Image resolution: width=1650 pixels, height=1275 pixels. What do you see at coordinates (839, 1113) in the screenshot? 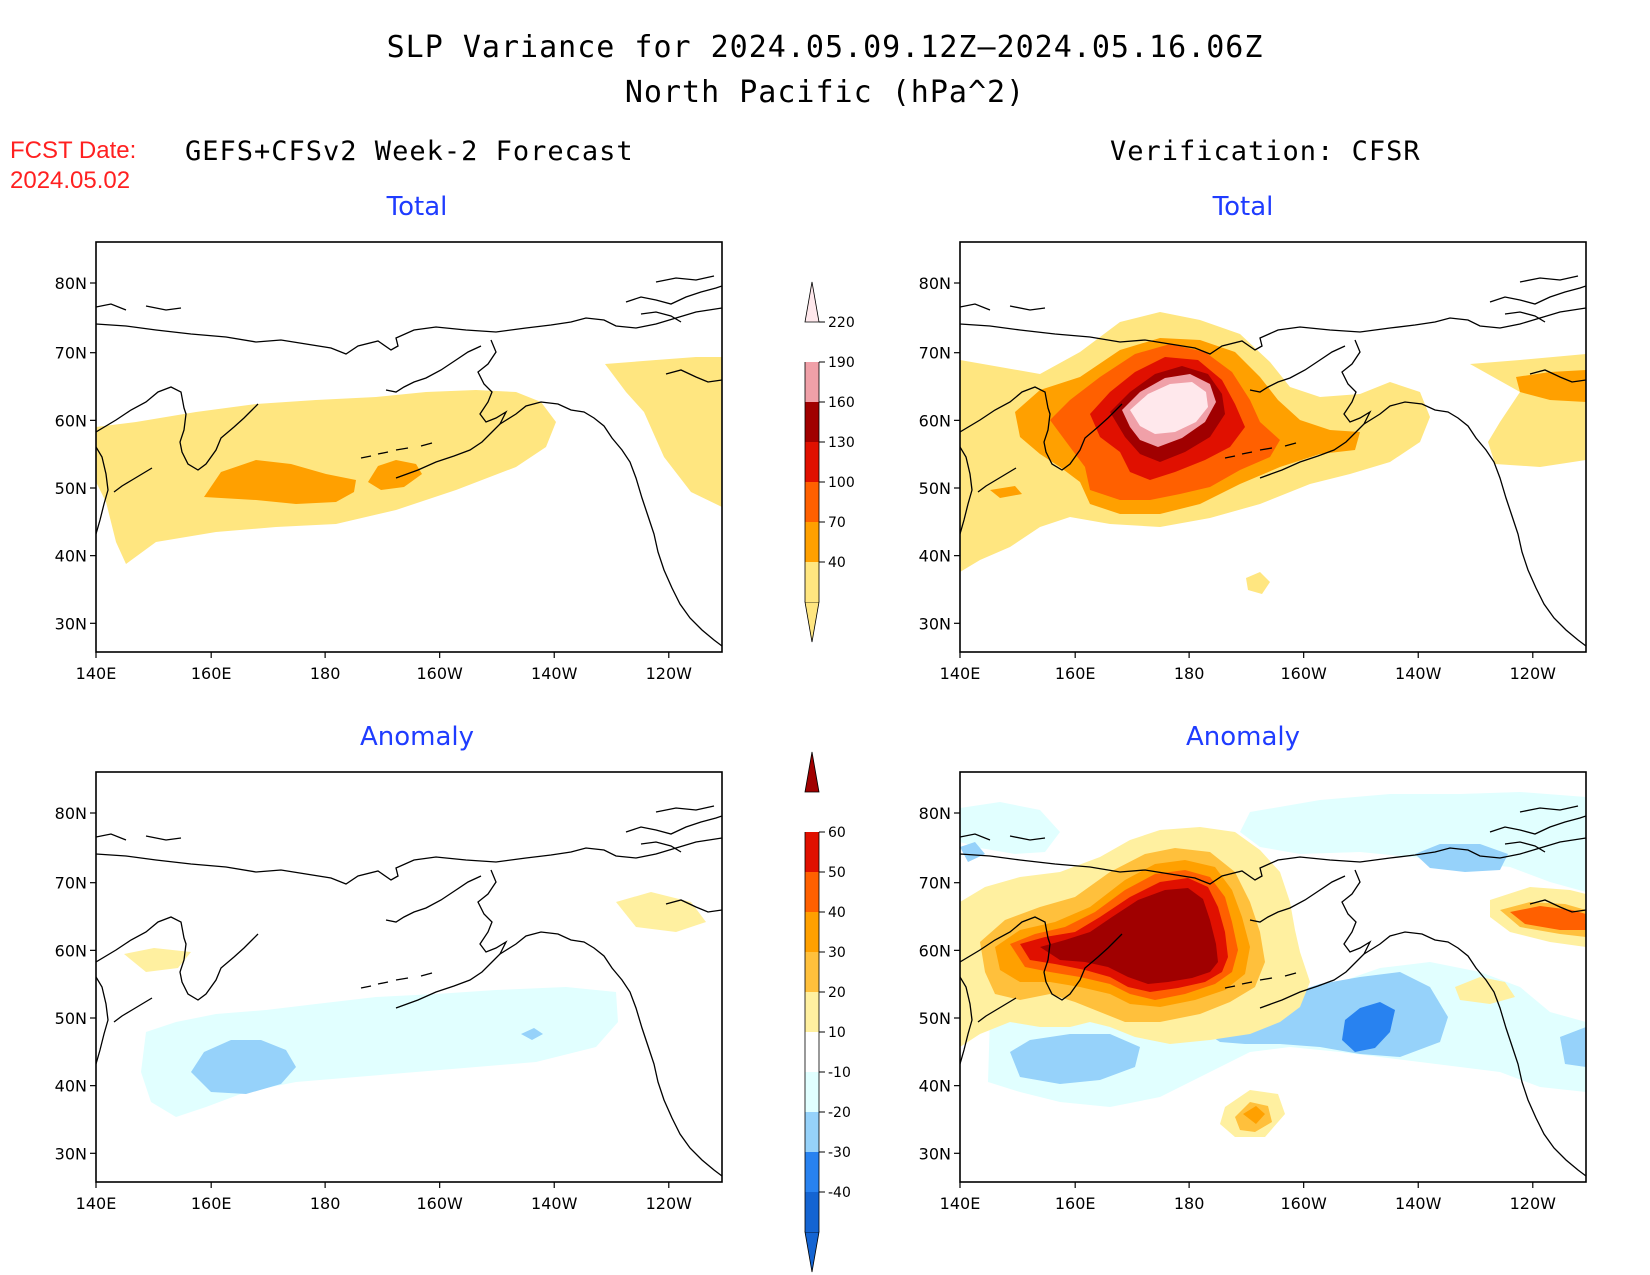
I see `colorbar-tick-label: -20` at bounding box center [839, 1113].